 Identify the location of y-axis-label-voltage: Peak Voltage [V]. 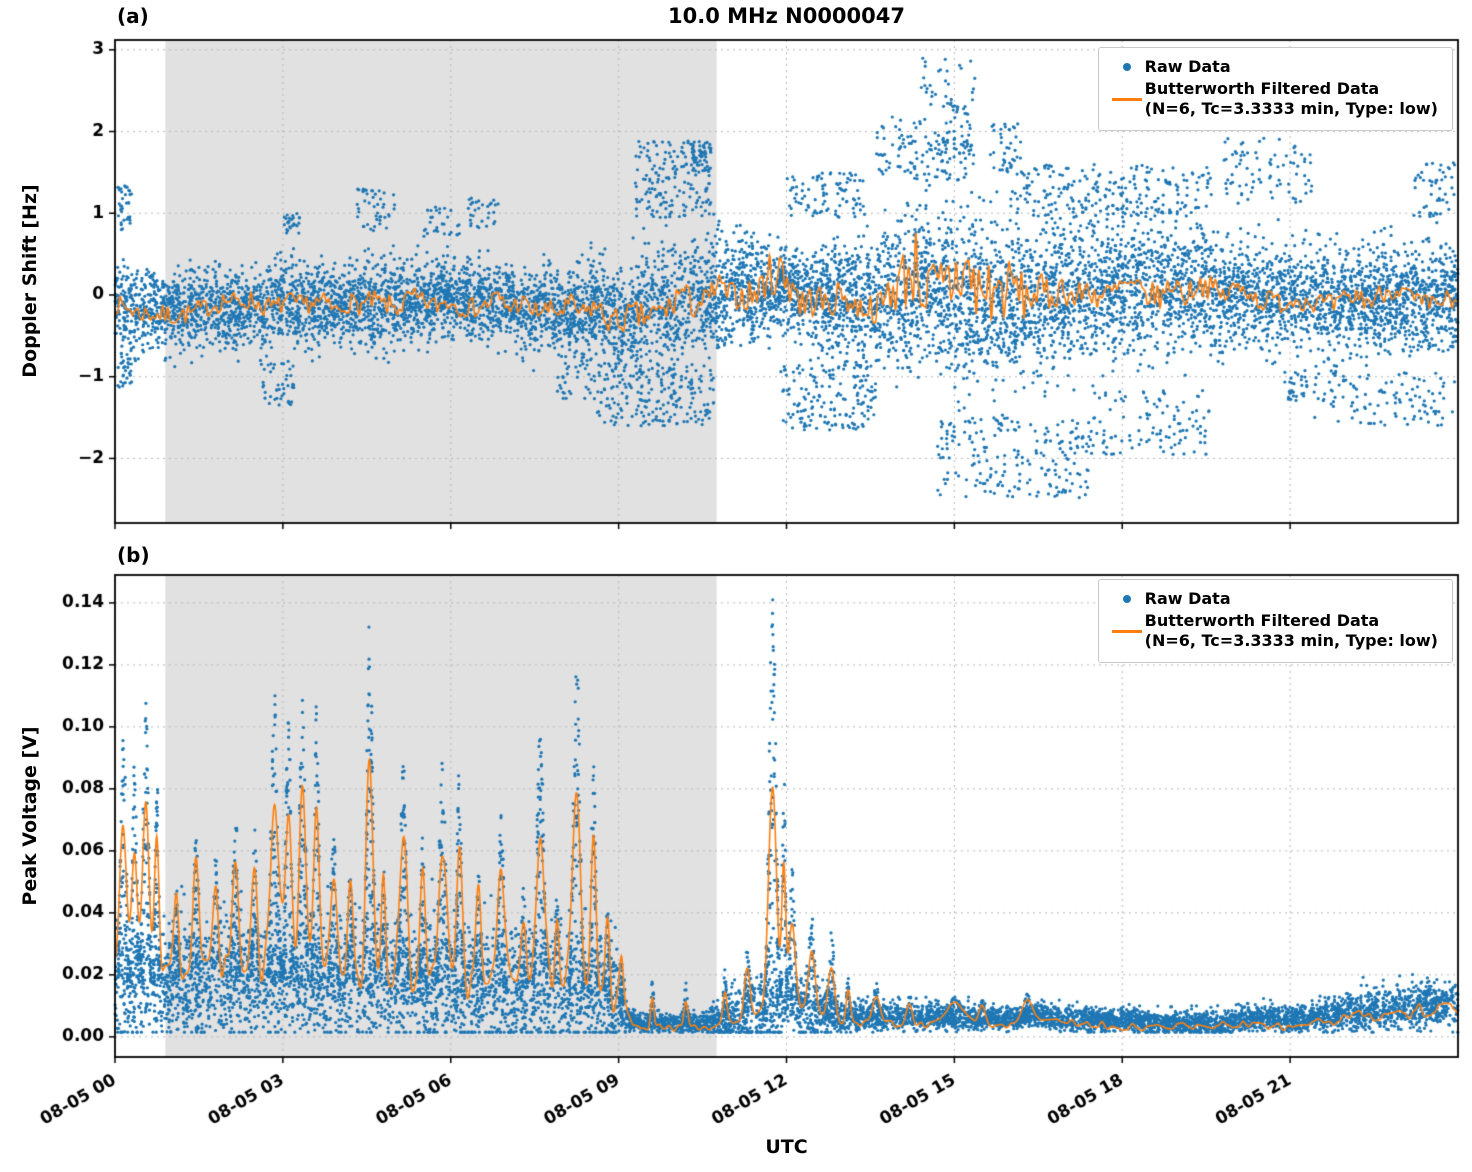
(30, 816).